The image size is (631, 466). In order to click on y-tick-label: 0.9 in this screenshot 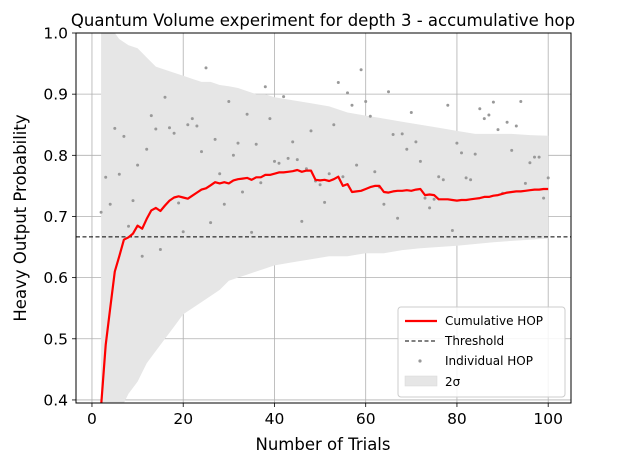, I will do `click(55, 95)`.